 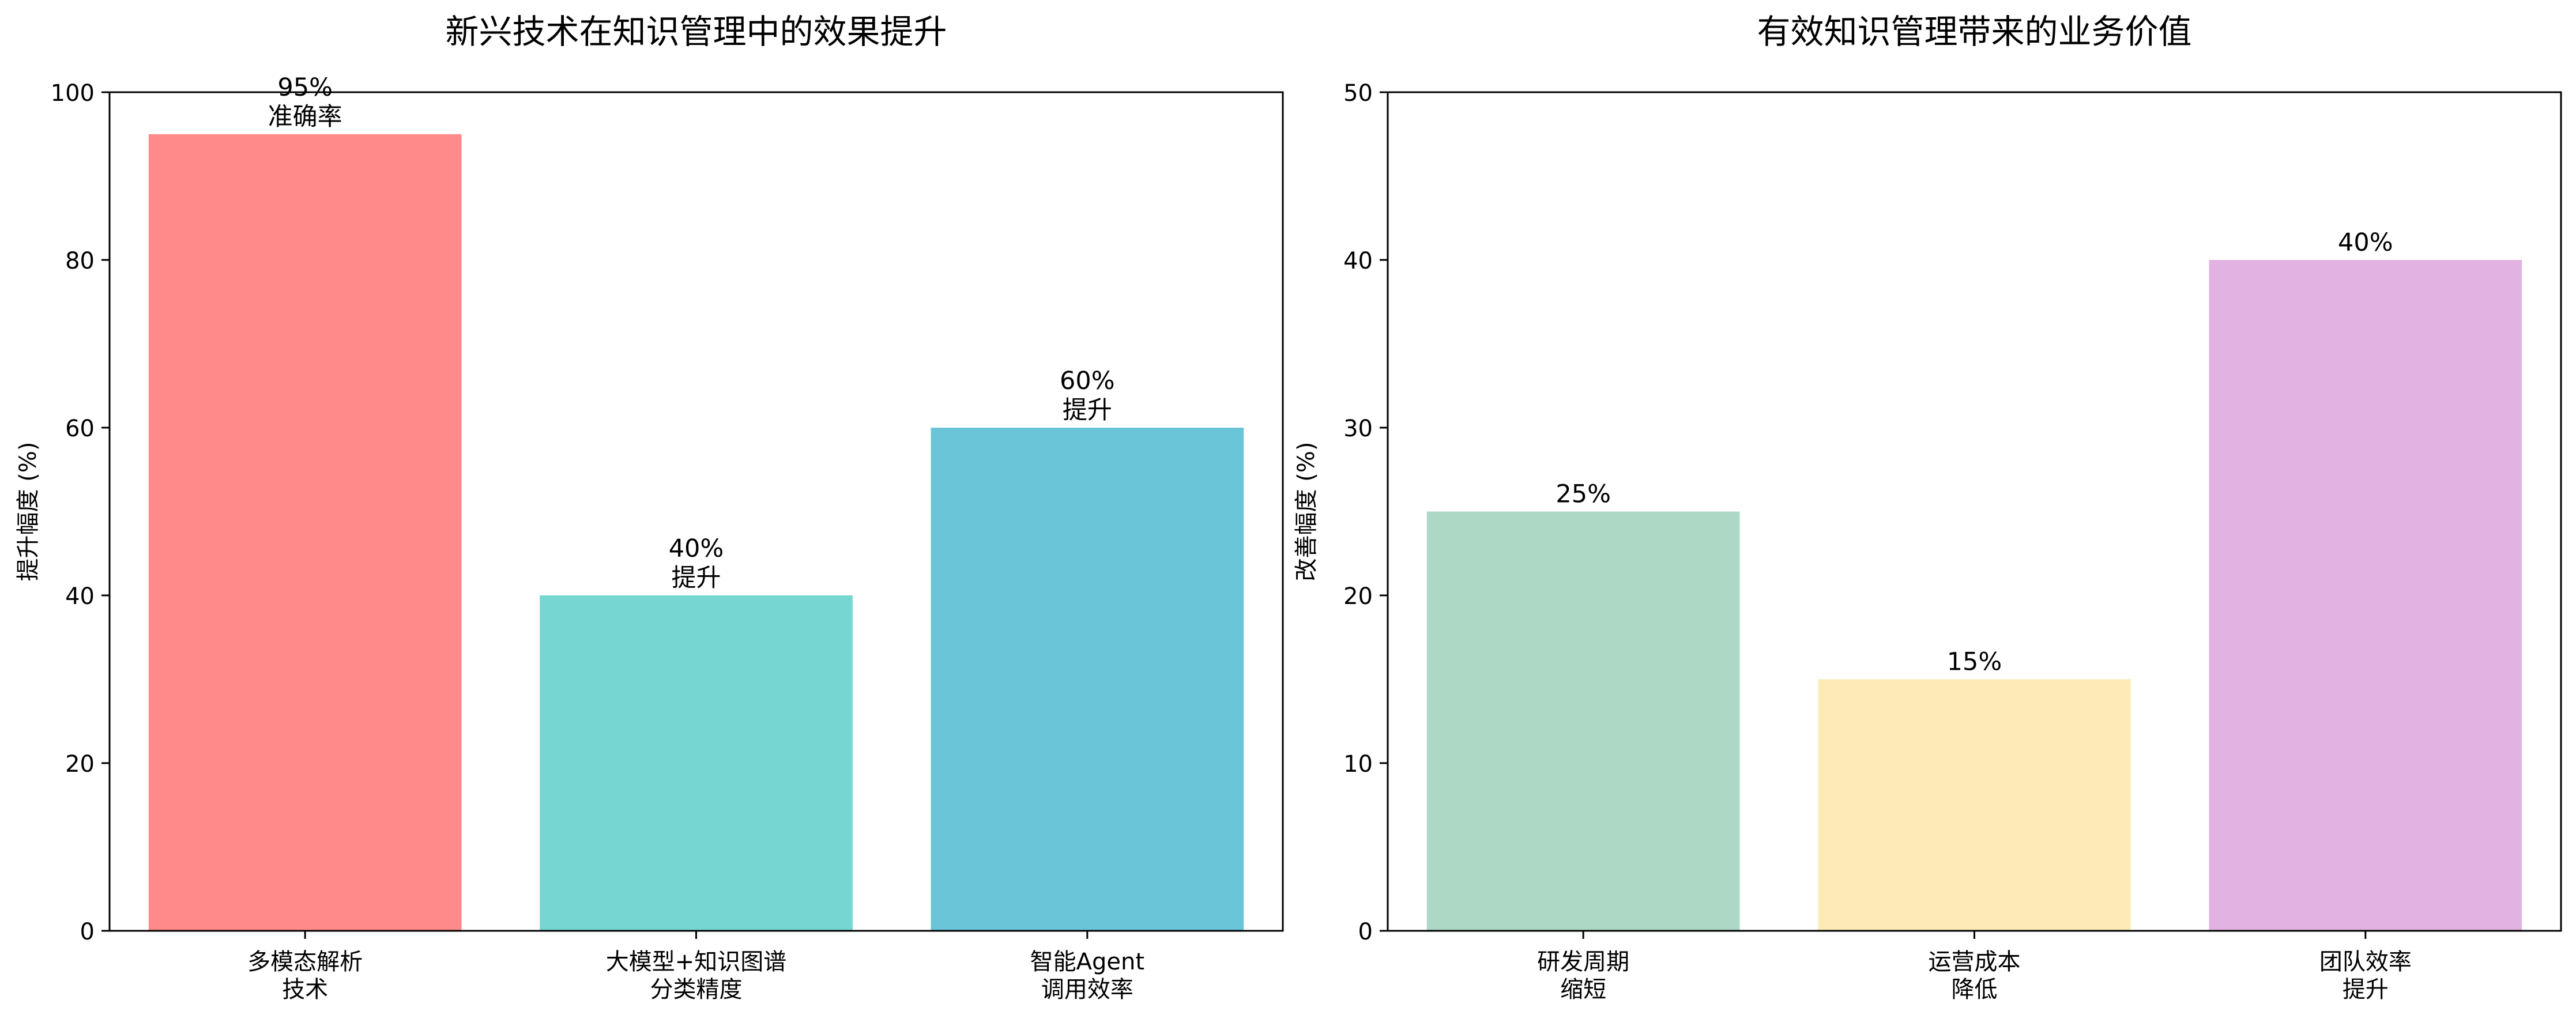 I want to click on chart-title: 新兴技术在知识管理中的效果提升, so click(x=696, y=31).